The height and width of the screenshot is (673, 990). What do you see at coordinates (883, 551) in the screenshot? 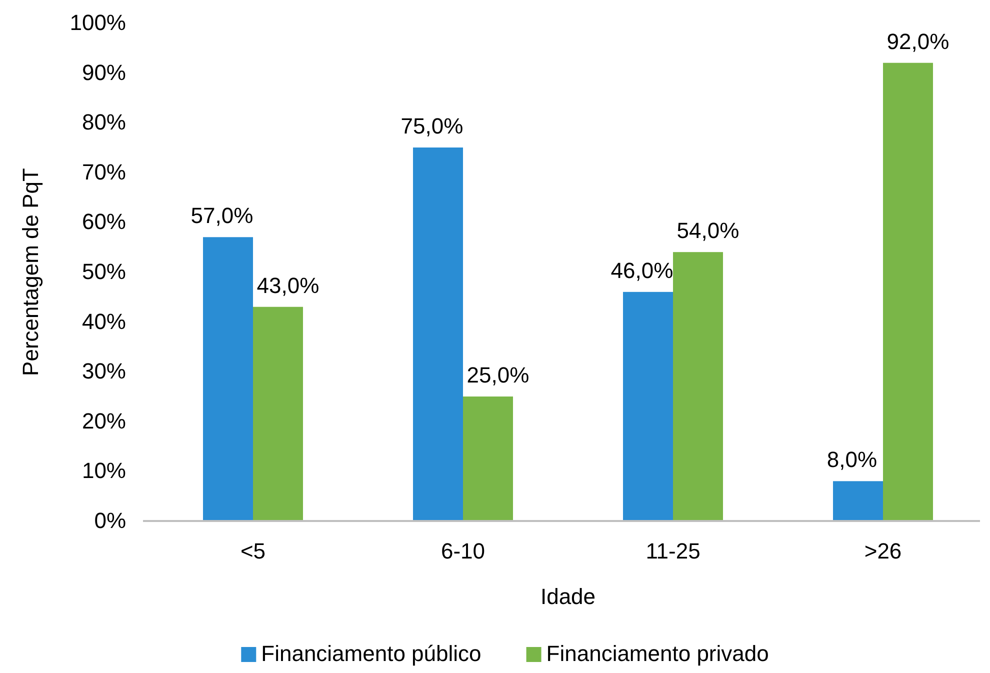
I see `x-tick-label: >26` at bounding box center [883, 551].